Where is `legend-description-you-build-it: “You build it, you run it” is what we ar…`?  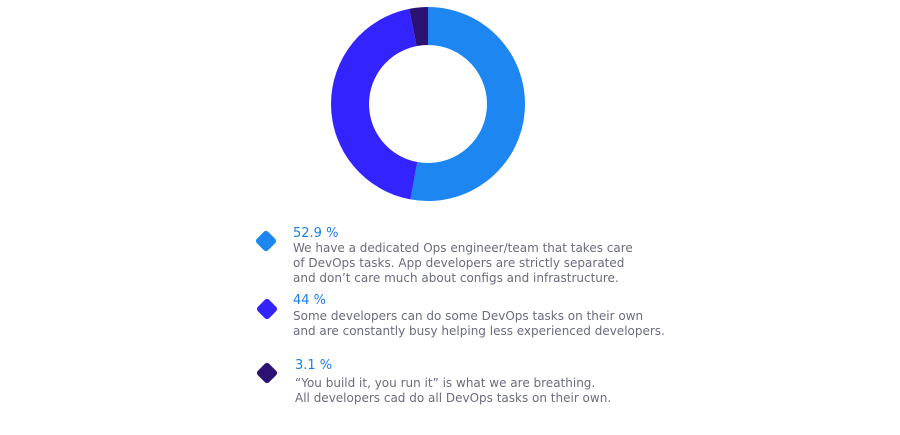 legend-description-you-build-it: “You build it, you run it” is what we ar… is located at coordinates (453, 390).